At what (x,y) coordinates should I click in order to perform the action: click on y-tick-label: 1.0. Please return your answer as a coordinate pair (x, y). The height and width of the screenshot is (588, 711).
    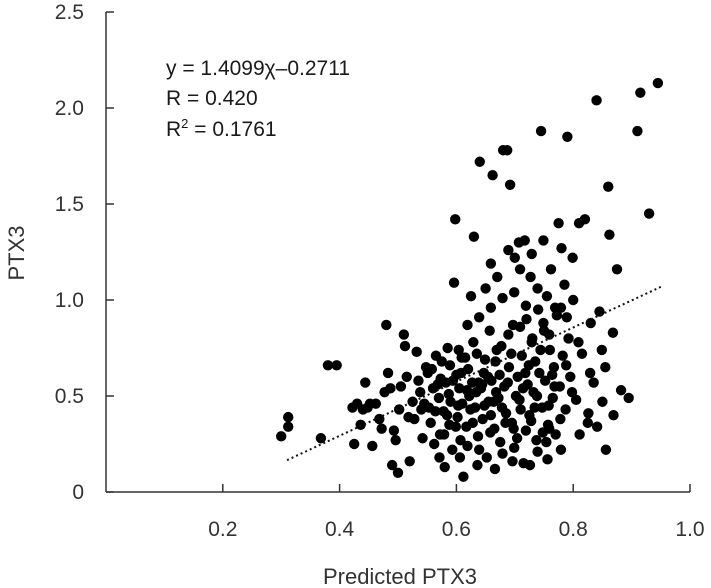
    Looking at the image, I should click on (69, 300).